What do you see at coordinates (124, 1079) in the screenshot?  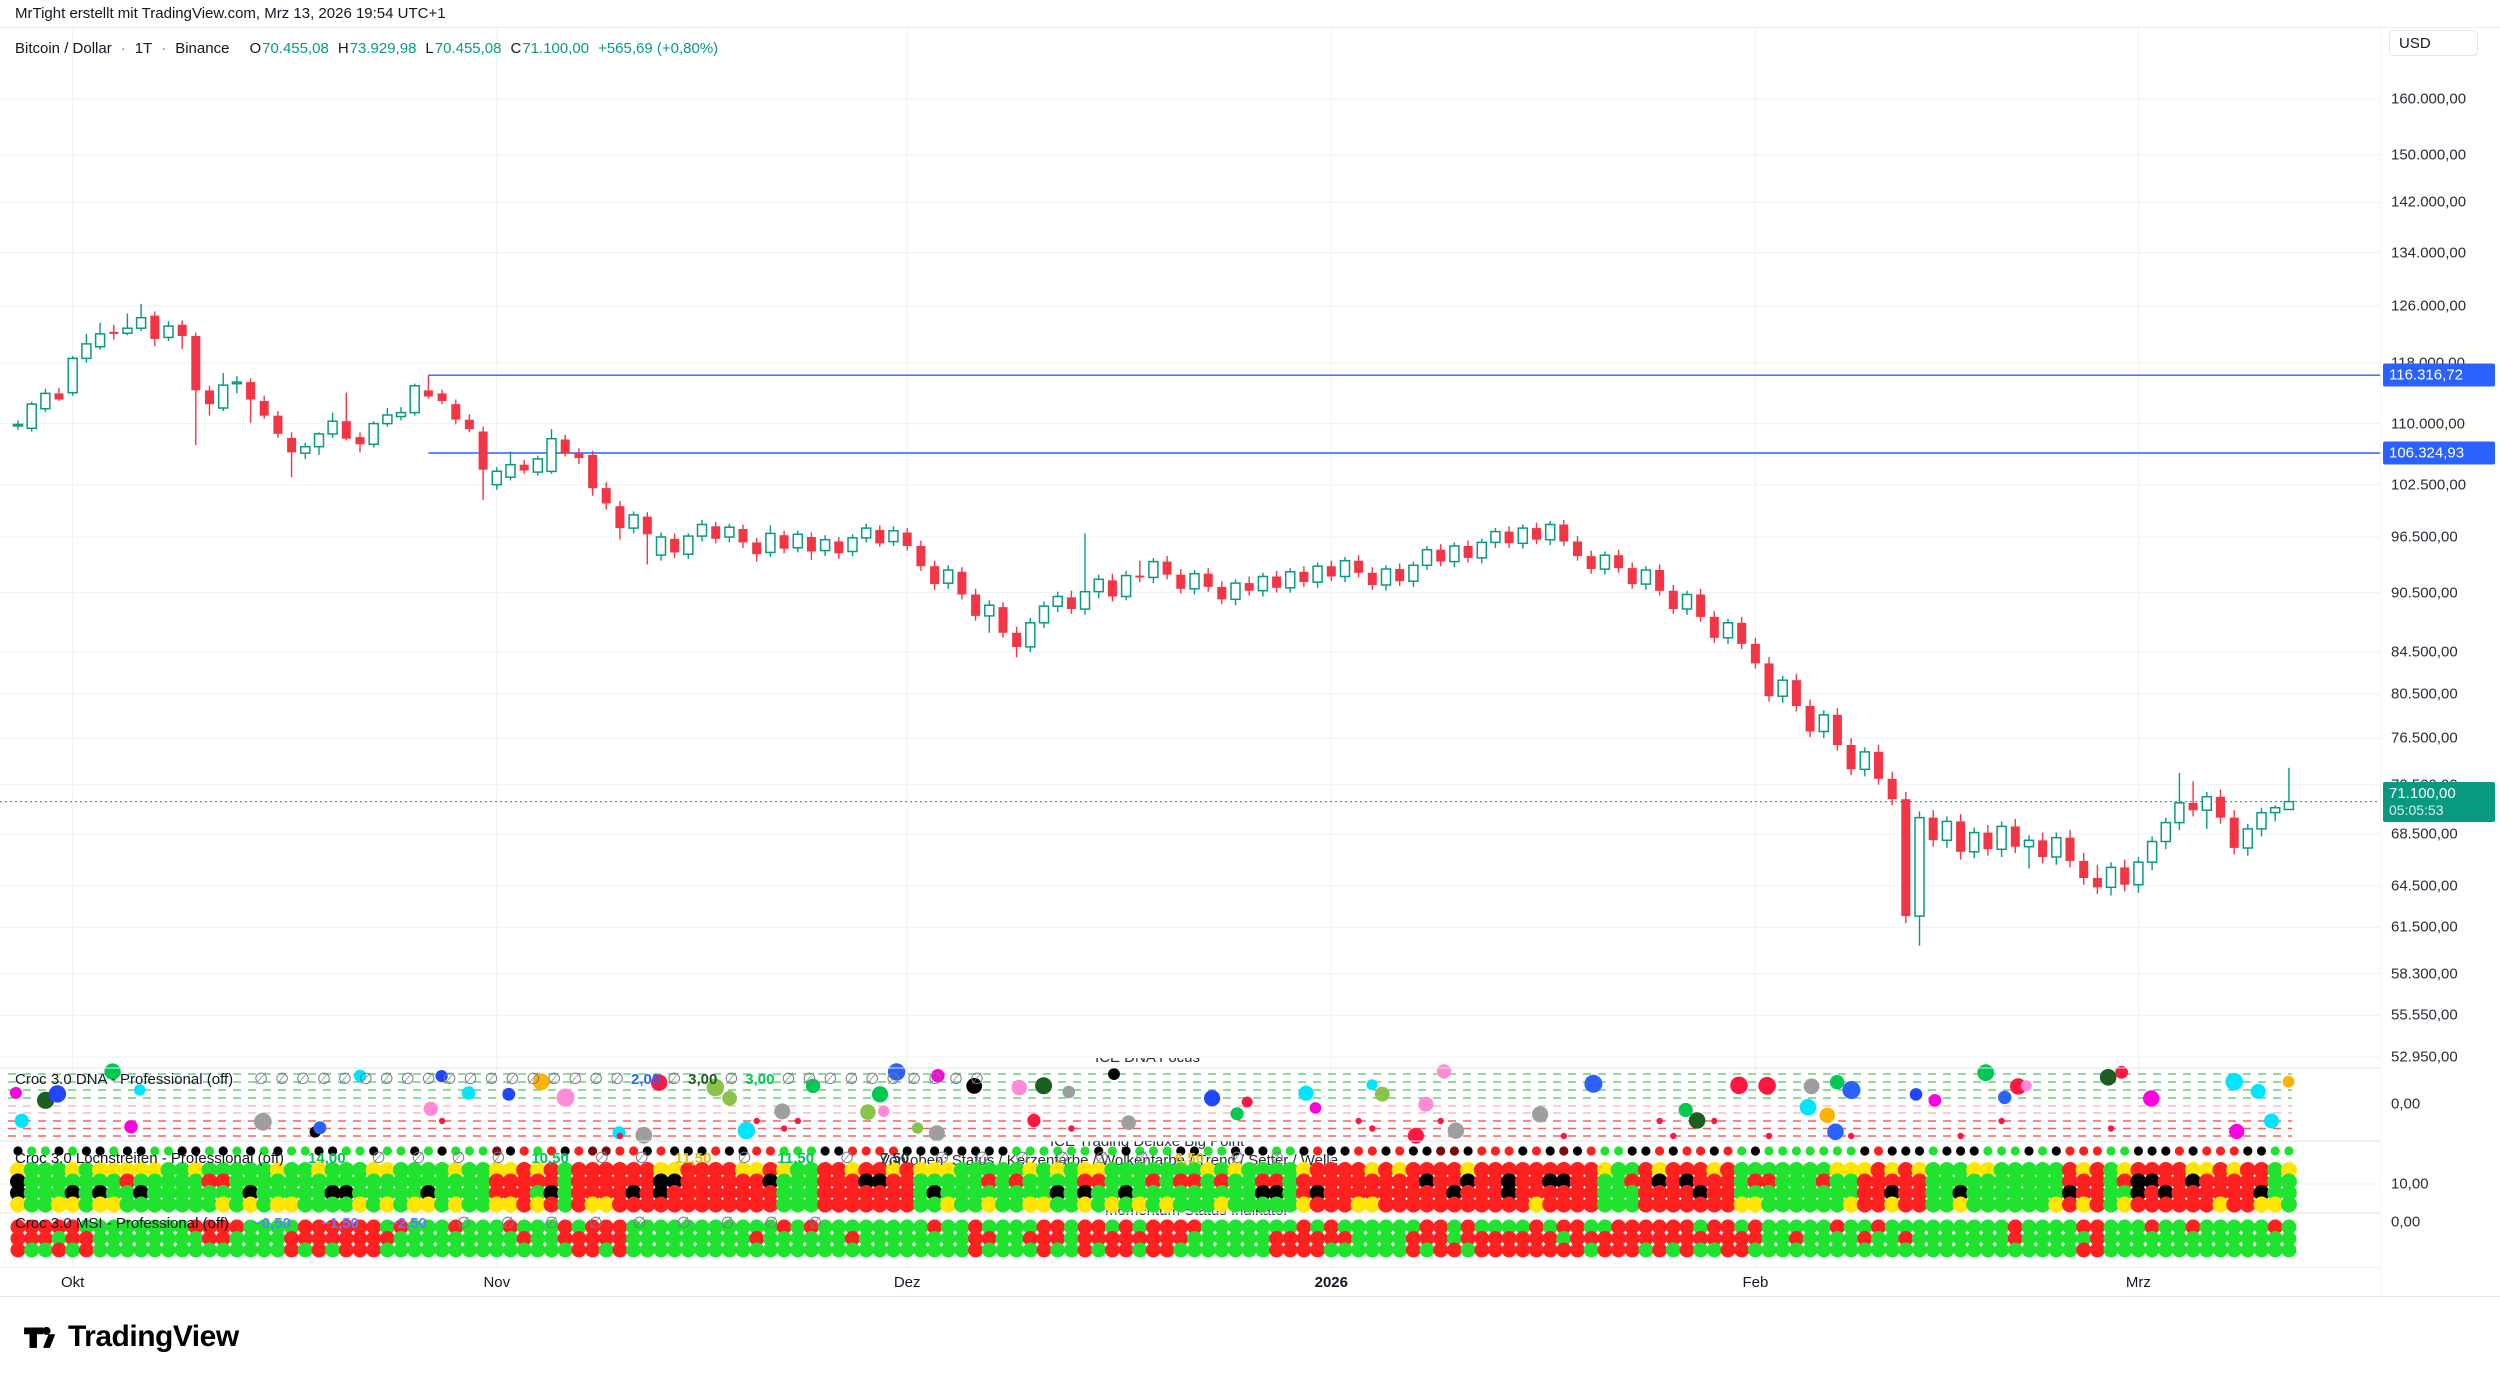 I see `indicator1-title: Croc 3.0 DNA - Professional (off)` at bounding box center [124, 1079].